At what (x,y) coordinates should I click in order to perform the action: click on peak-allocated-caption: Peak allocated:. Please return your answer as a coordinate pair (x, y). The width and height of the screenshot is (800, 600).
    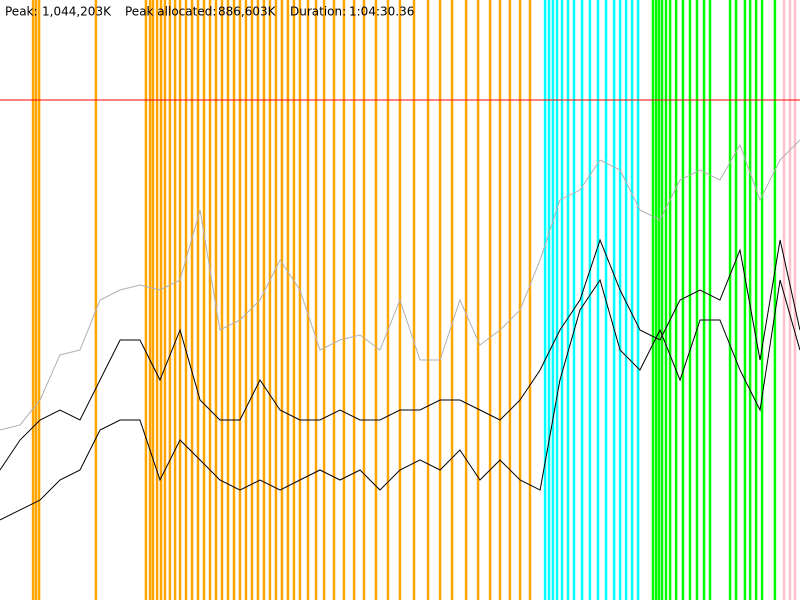
    Looking at the image, I should click on (170, 12).